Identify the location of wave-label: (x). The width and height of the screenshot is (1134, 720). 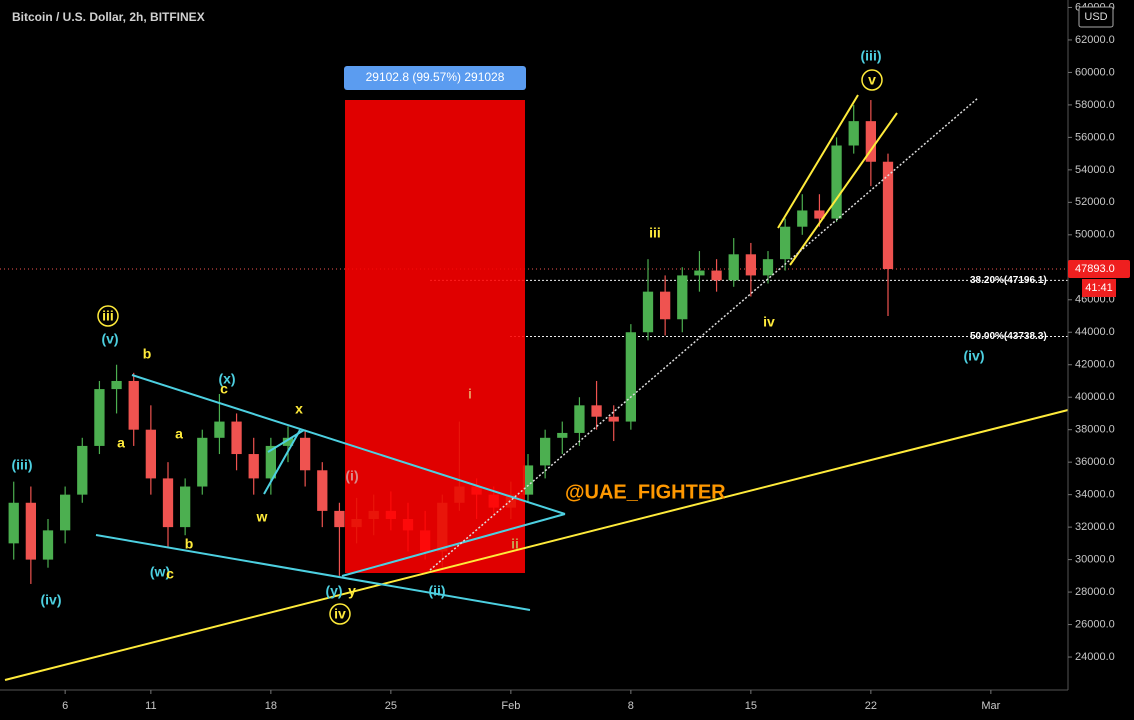
(226, 379).